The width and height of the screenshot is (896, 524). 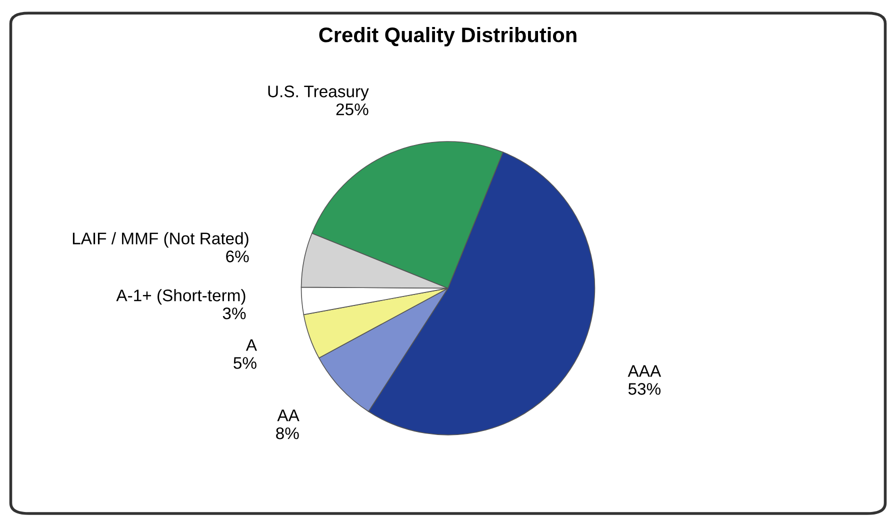 What do you see at coordinates (181, 297) in the screenshot?
I see `slice-label: A-1+ (Short-term)` at bounding box center [181, 297].